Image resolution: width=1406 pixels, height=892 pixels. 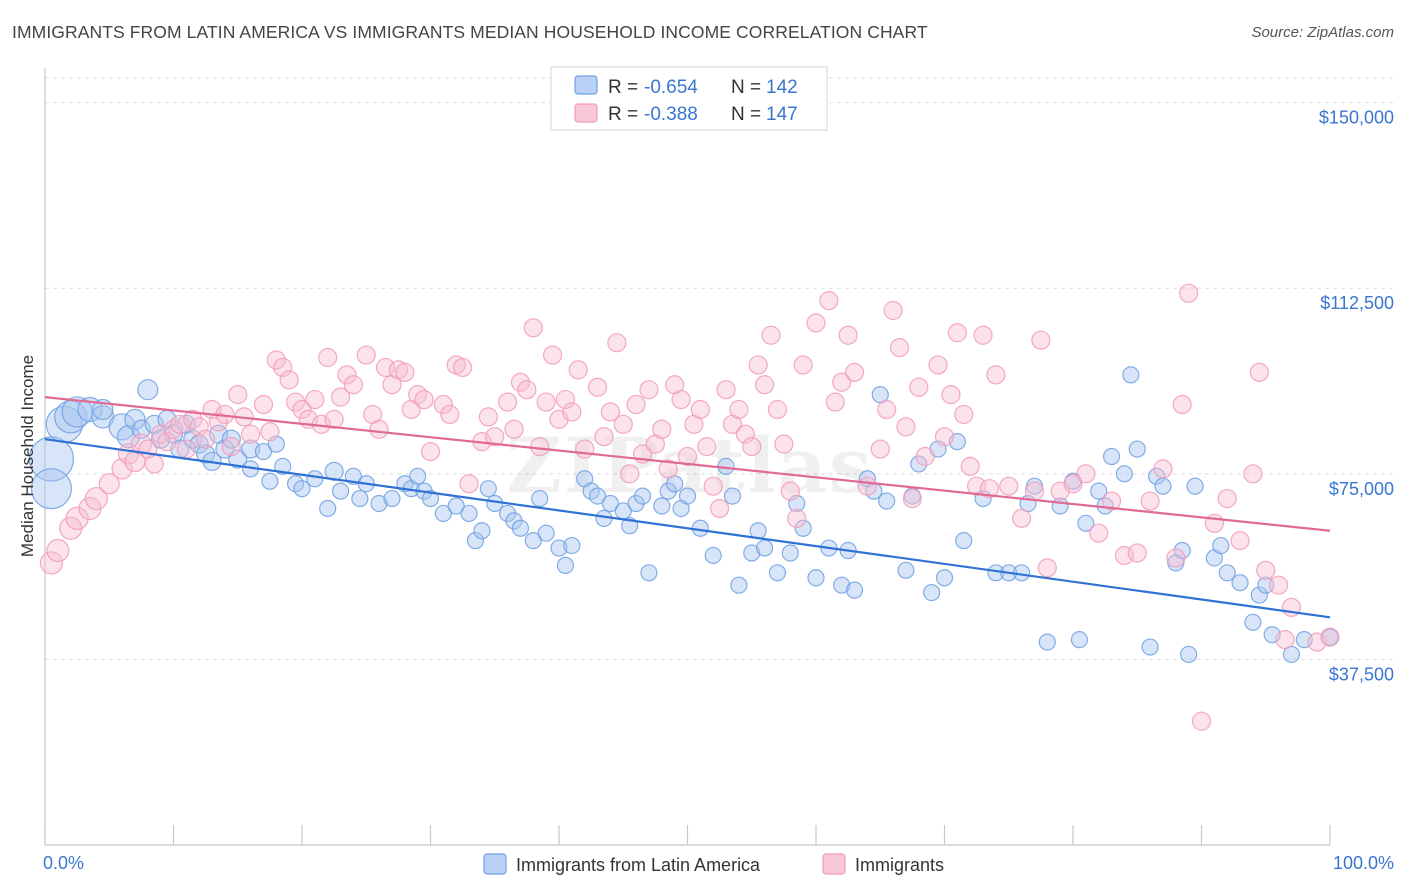 What do you see at coordinates (1357, 303) in the screenshot?
I see `y-tick-label-2: $112,500` at bounding box center [1357, 303].